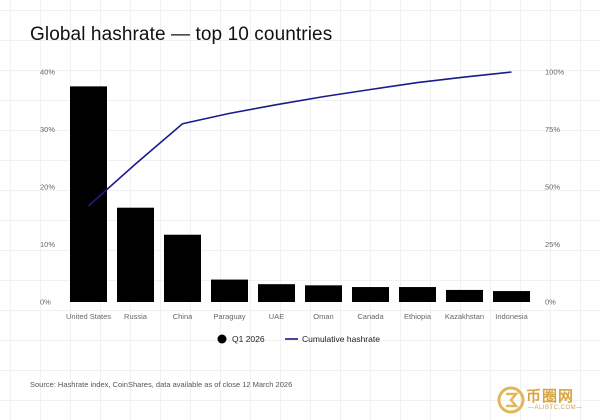  I want to click on y-left-tick-label: 40%, so click(47, 72).